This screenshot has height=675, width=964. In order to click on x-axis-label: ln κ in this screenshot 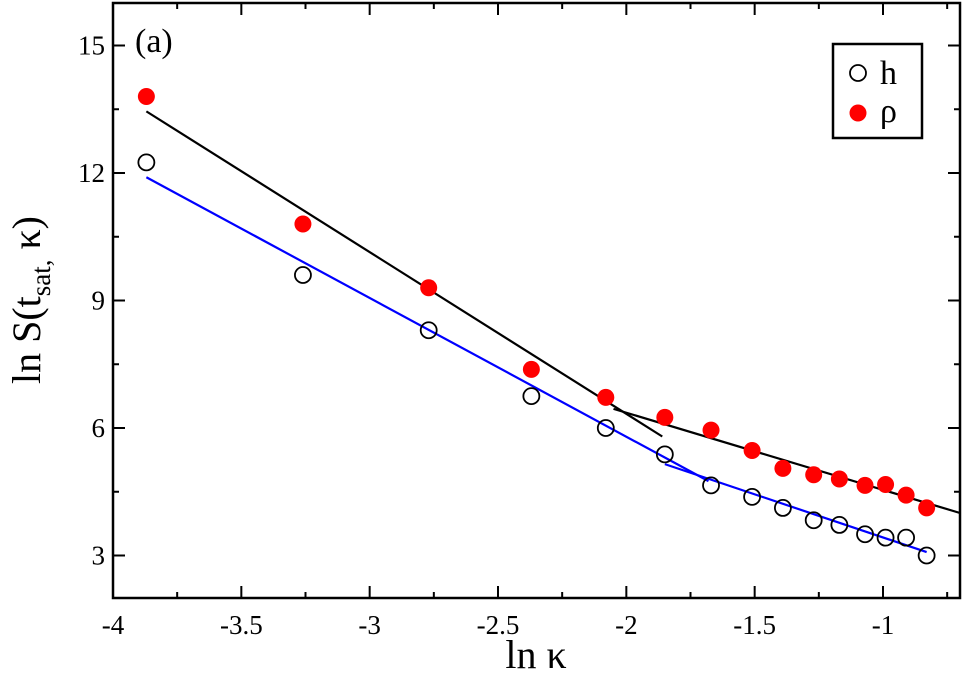, I will do `click(535, 653)`.